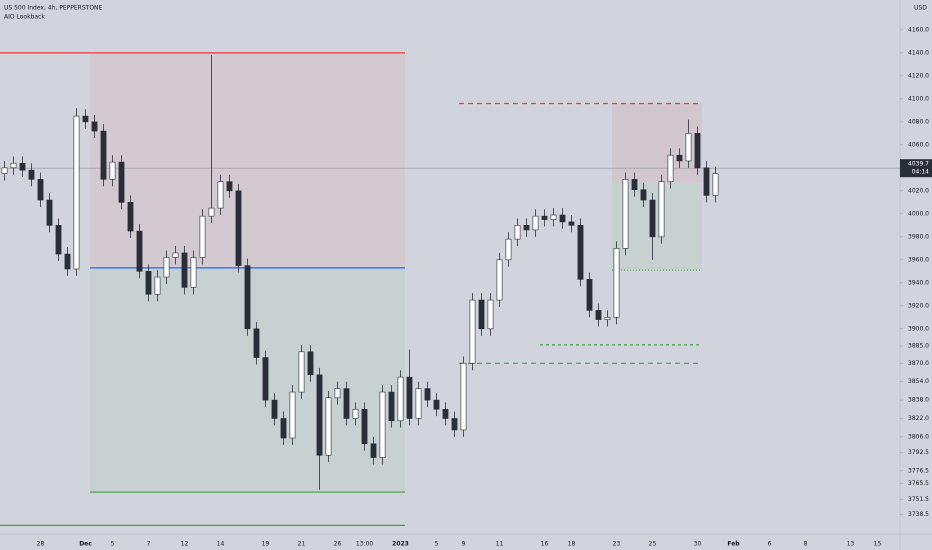  Describe the element at coordinates (918, 328) in the screenshot. I see `y-tick-label: 3900.0` at that location.